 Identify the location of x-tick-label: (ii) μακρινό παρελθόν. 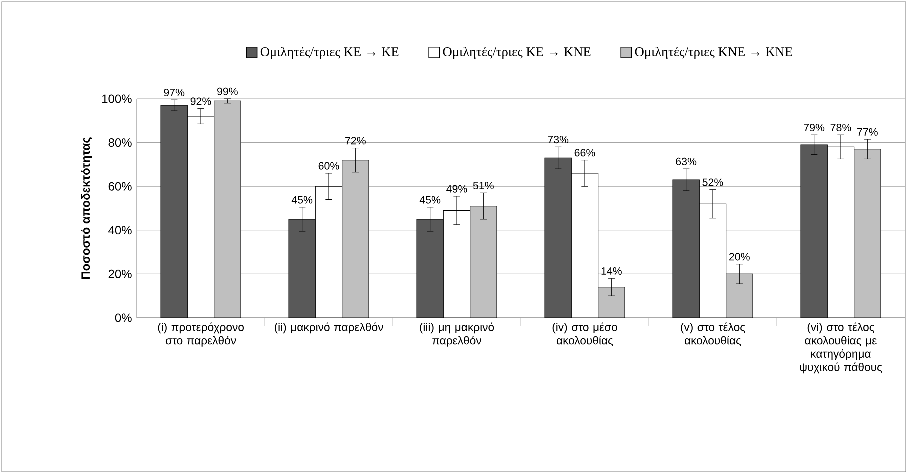
(329, 328).